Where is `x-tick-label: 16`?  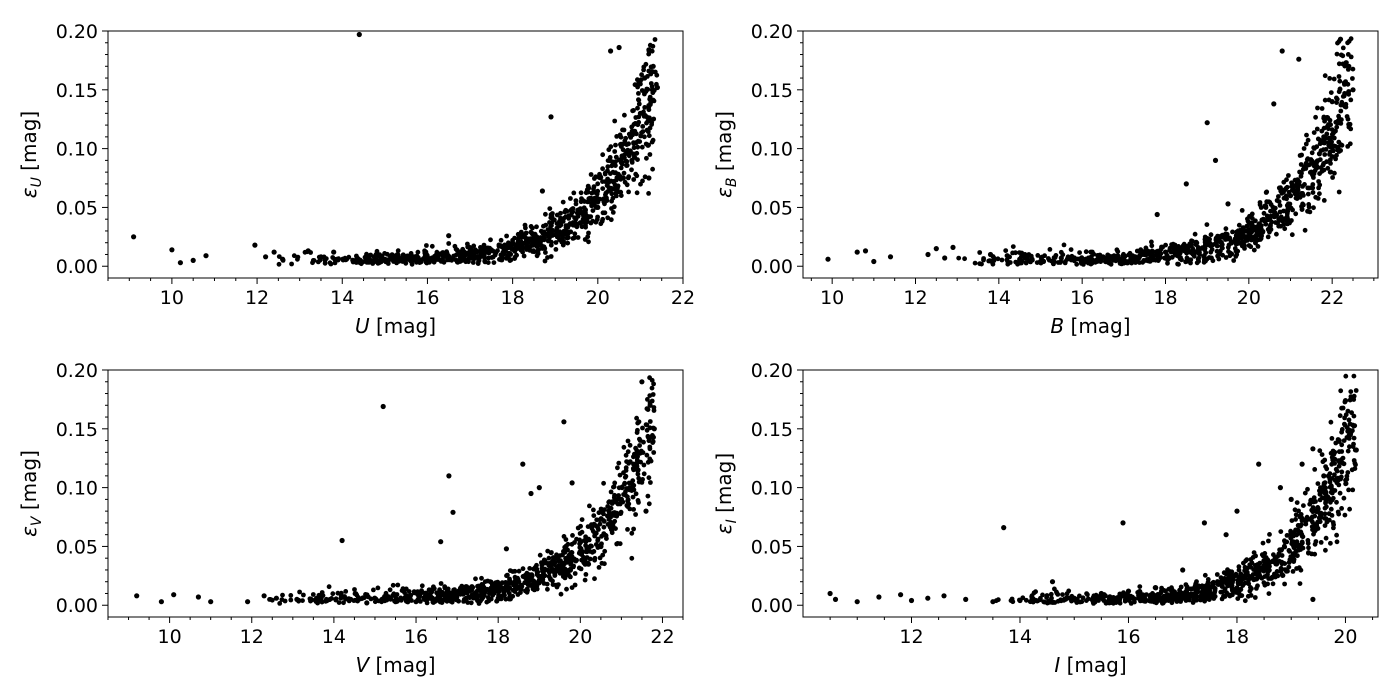 x-tick-label: 16 is located at coordinates (1082, 298).